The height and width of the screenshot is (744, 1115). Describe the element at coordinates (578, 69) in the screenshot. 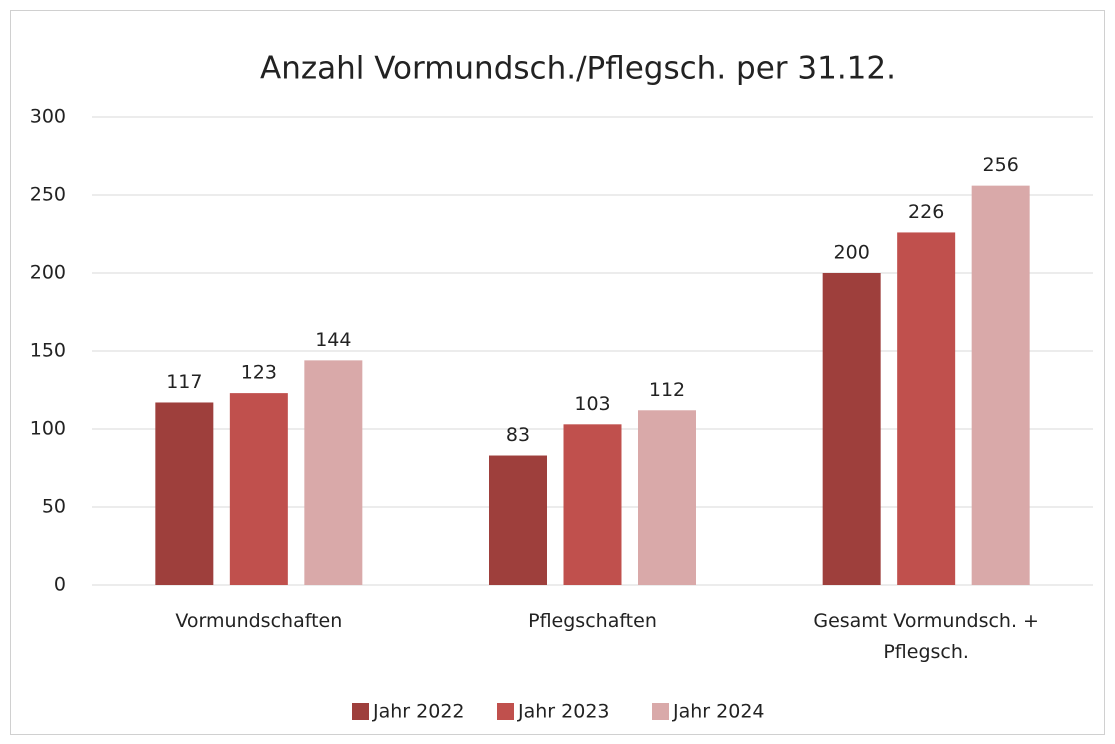

I see `chart-title: Anzahl Vormundsch./Pflegsch. per 31.12.` at that location.